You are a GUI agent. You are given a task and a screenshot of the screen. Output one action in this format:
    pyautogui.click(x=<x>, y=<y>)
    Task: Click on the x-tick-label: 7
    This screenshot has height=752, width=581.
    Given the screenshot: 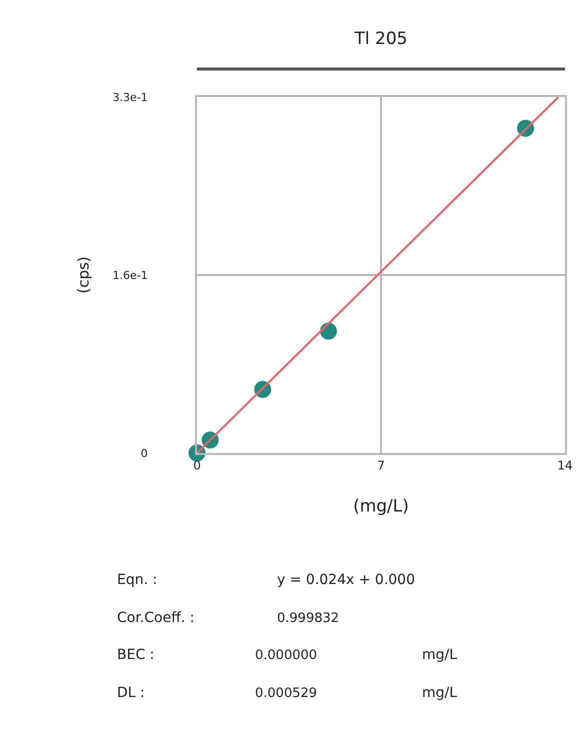 What is the action you would take?
    pyautogui.click(x=381, y=465)
    